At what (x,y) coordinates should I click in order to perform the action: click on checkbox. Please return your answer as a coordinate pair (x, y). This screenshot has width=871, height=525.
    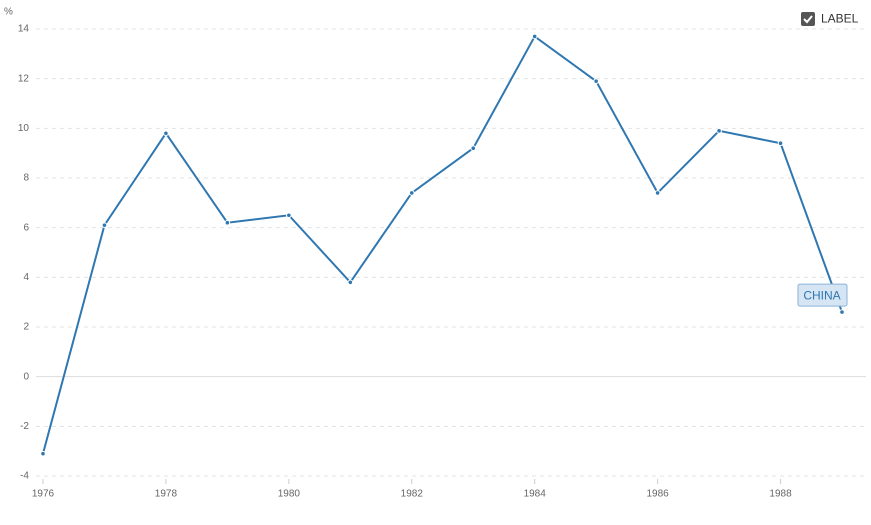
    Looking at the image, I should click on (808, 19).